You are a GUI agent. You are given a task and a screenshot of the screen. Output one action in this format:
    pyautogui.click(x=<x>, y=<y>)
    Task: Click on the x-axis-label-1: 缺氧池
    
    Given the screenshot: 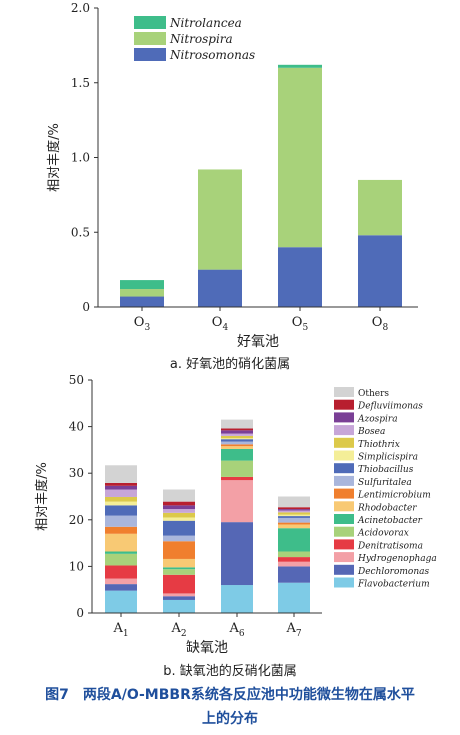 What is the action you would take?
    pyautogui.click(x=207, y=648)
    